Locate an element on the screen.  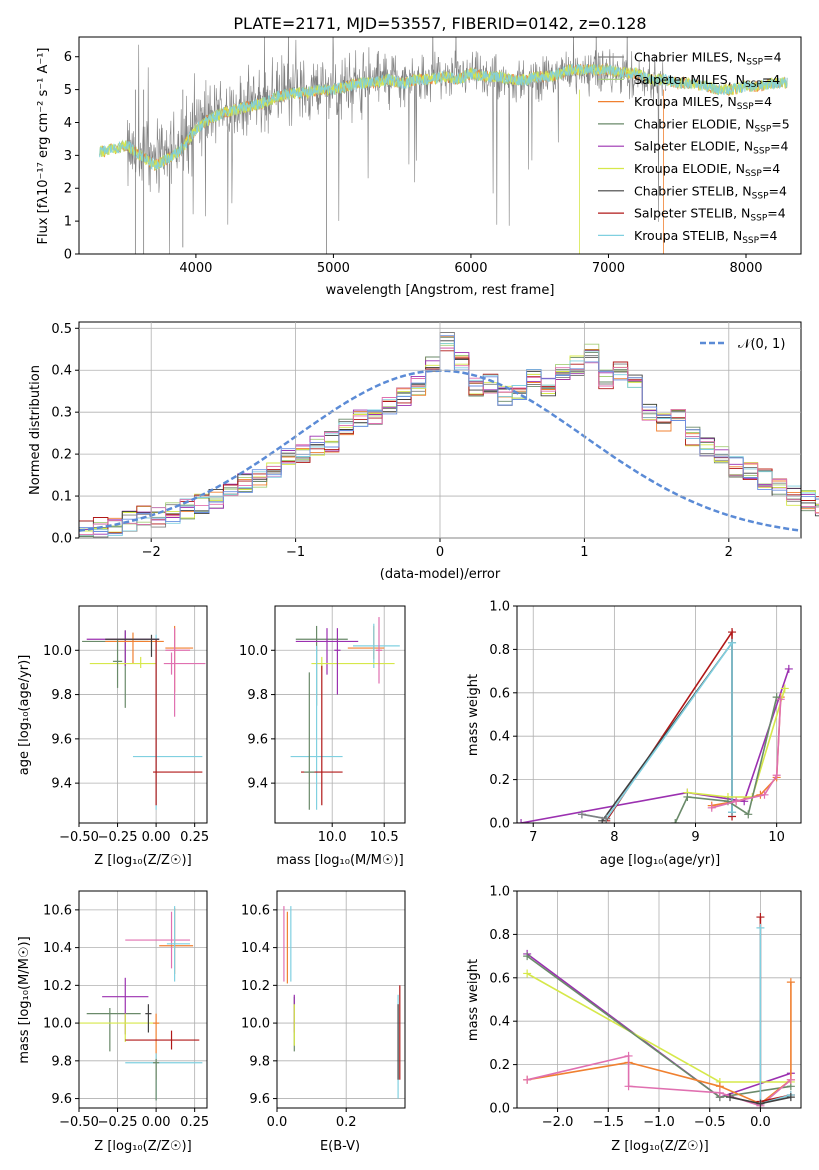
x-tick-label: 4000 is located at coordinates (195, 268).